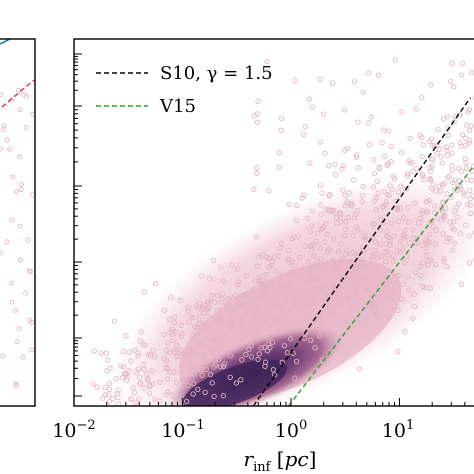 This screenshot has width=474, height=474. What do you see at coordinates (18, 222) in the screenshot?
I see `left-axes-frame` at bounding box center [18, 222].